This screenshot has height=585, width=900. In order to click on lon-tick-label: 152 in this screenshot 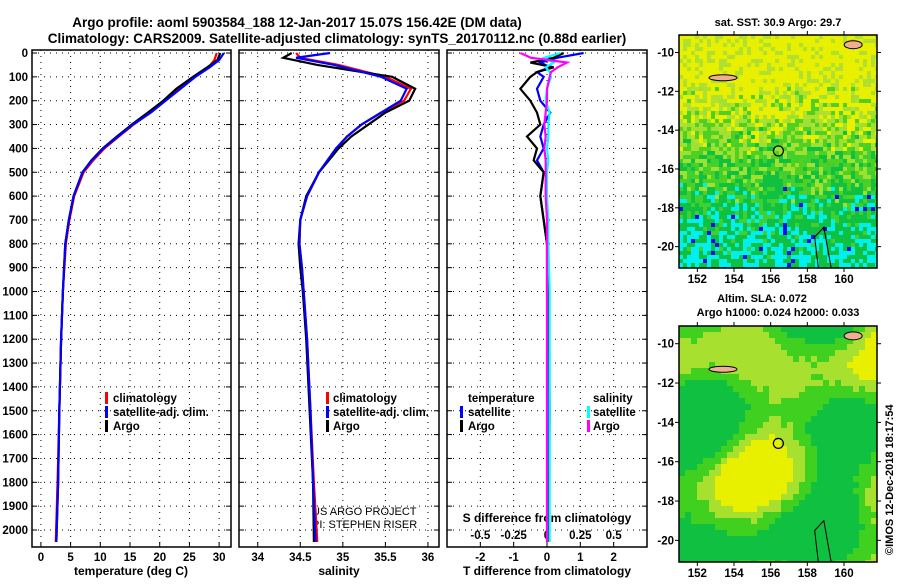, I will do `click(697, 280)`.